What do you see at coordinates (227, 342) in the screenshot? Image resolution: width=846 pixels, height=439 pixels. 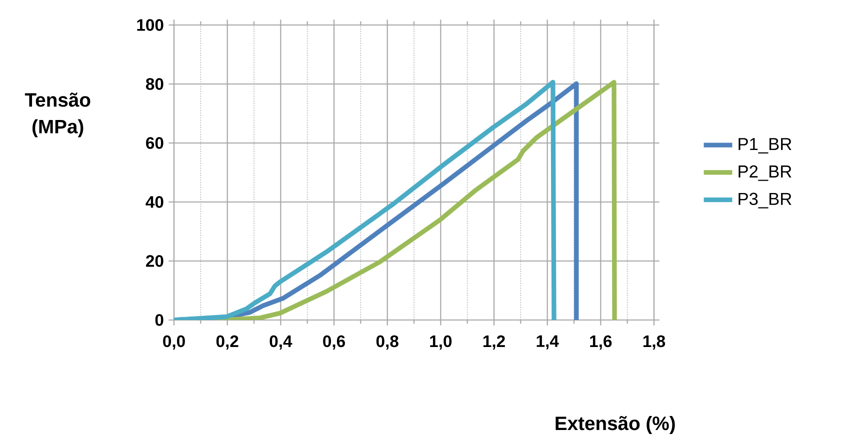 I see `x-tick-label: 0,2` at bounding box center [227, 342].